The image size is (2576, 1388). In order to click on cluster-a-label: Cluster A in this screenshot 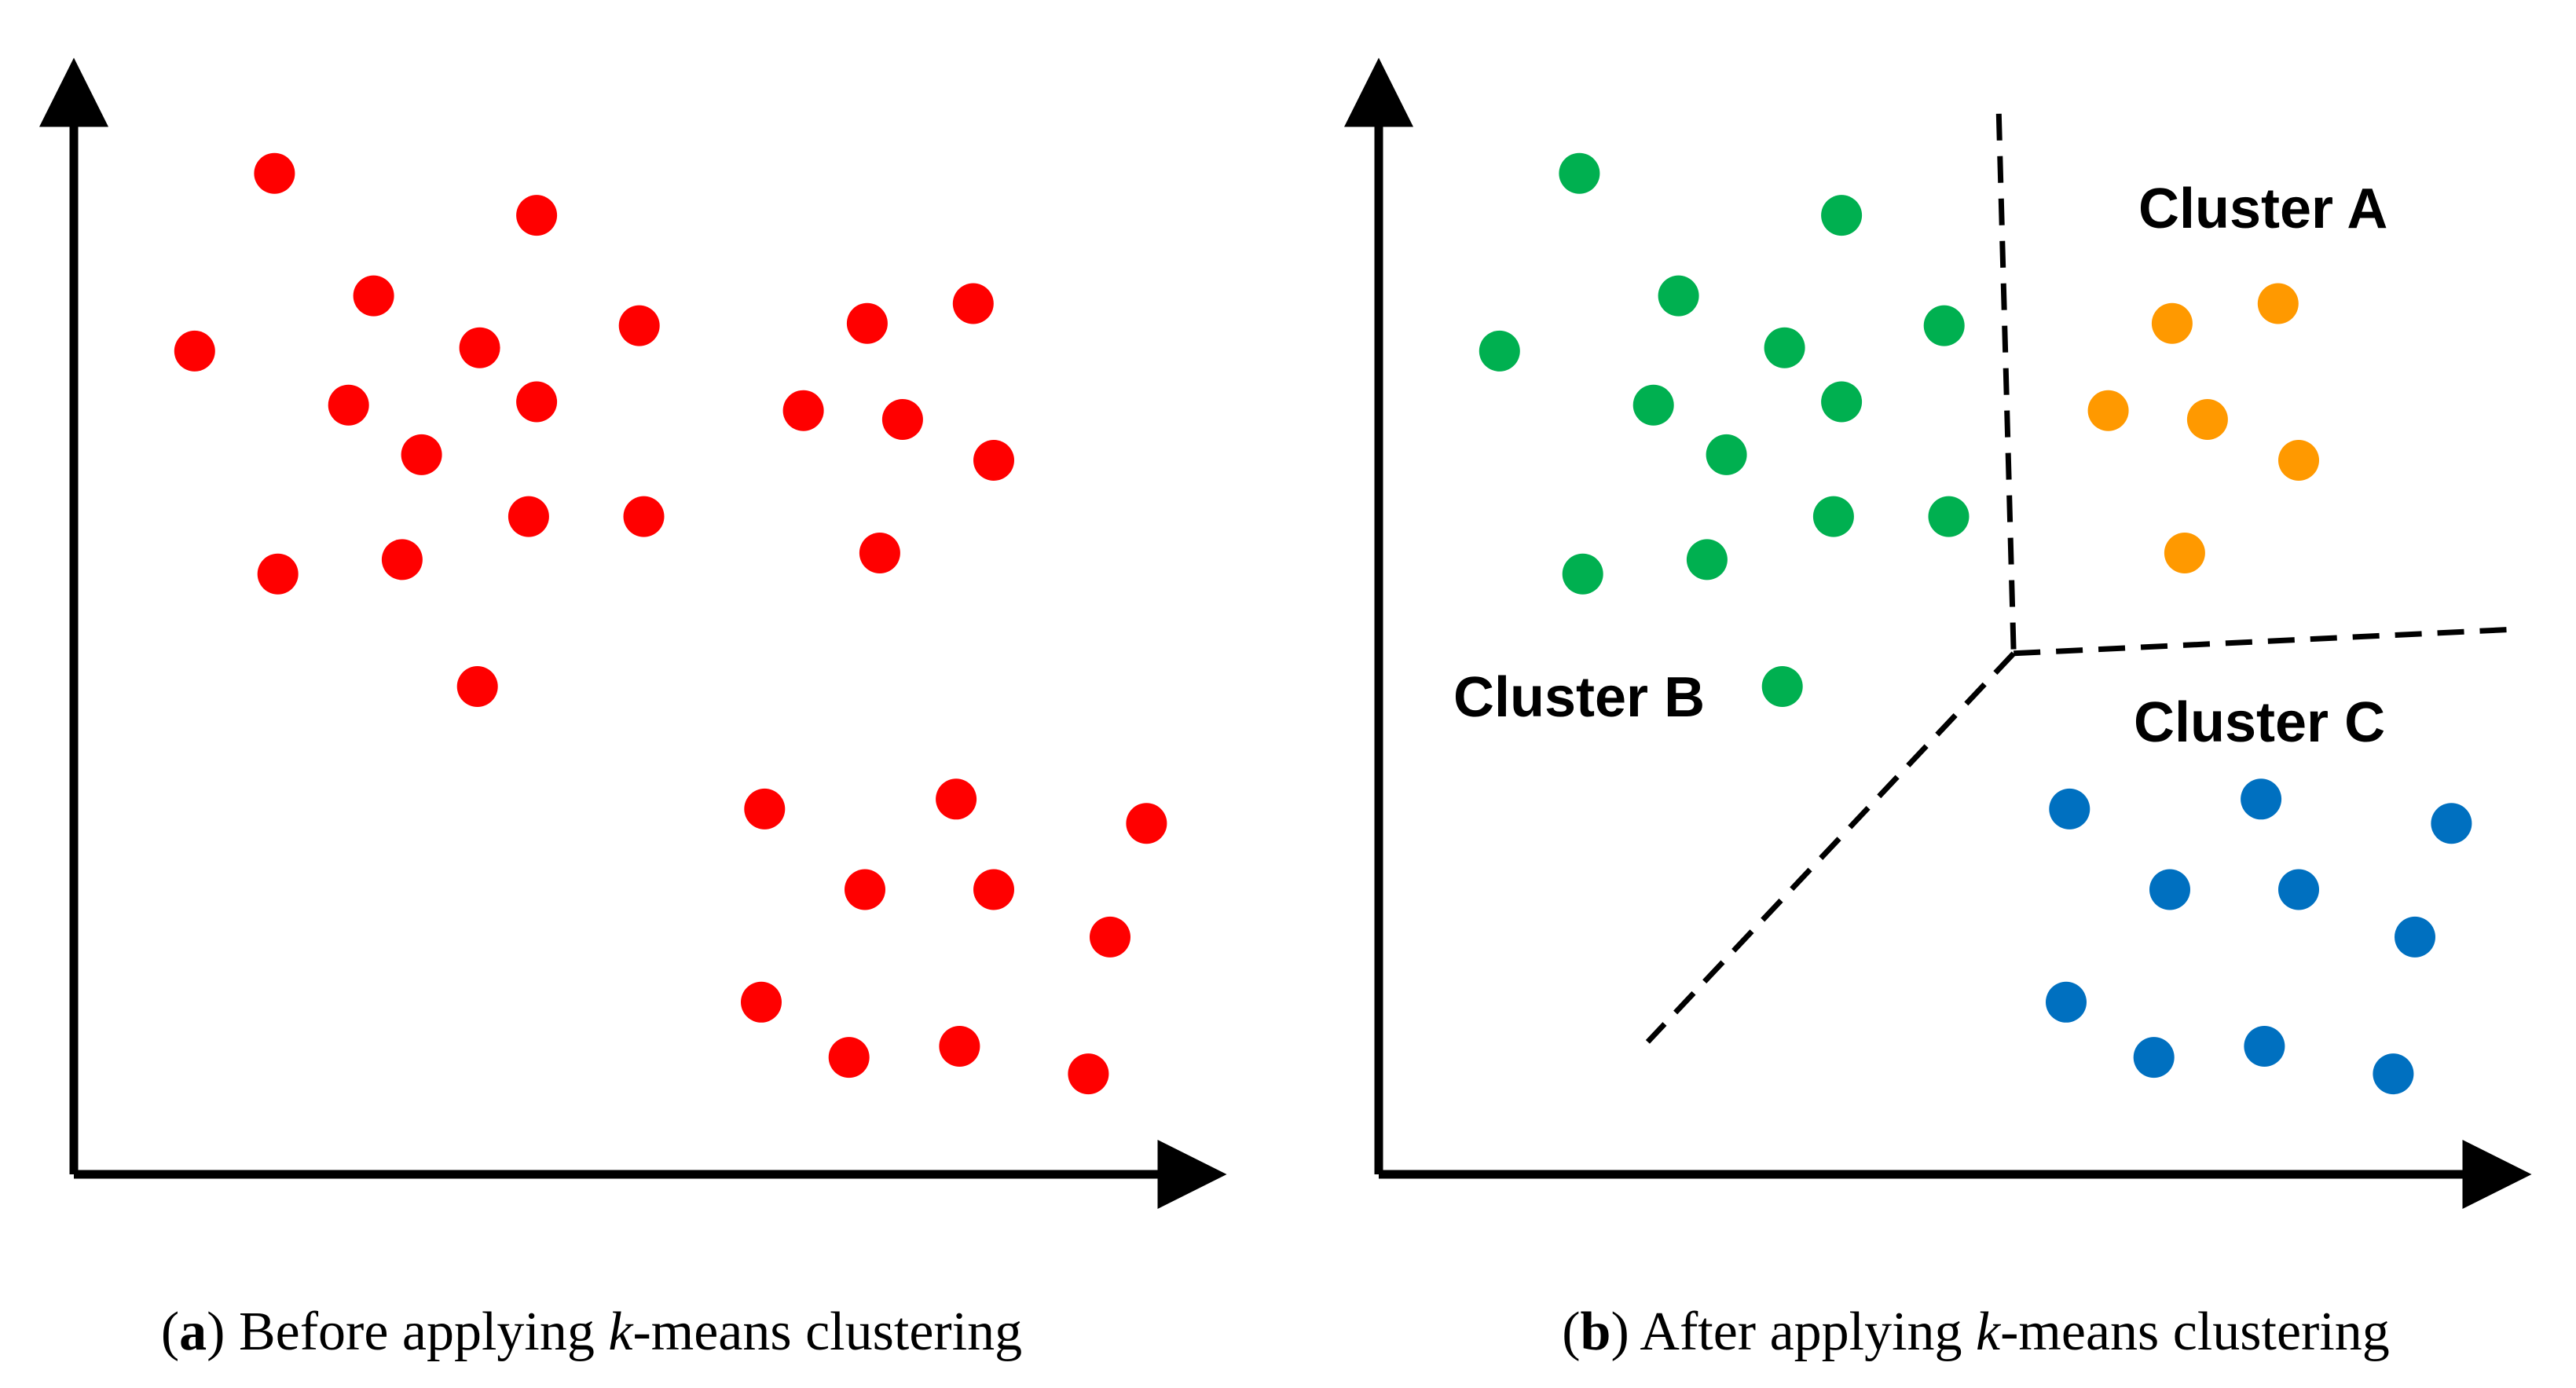, I will do `click(2262, 209)`.